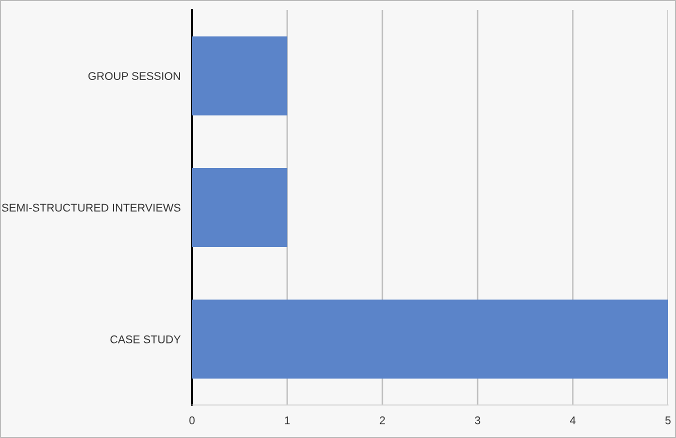  What do you see at coordinates (668, 420) in the screenshot?
I see `x-tick-label: 5` at bounding box center [668, 420].